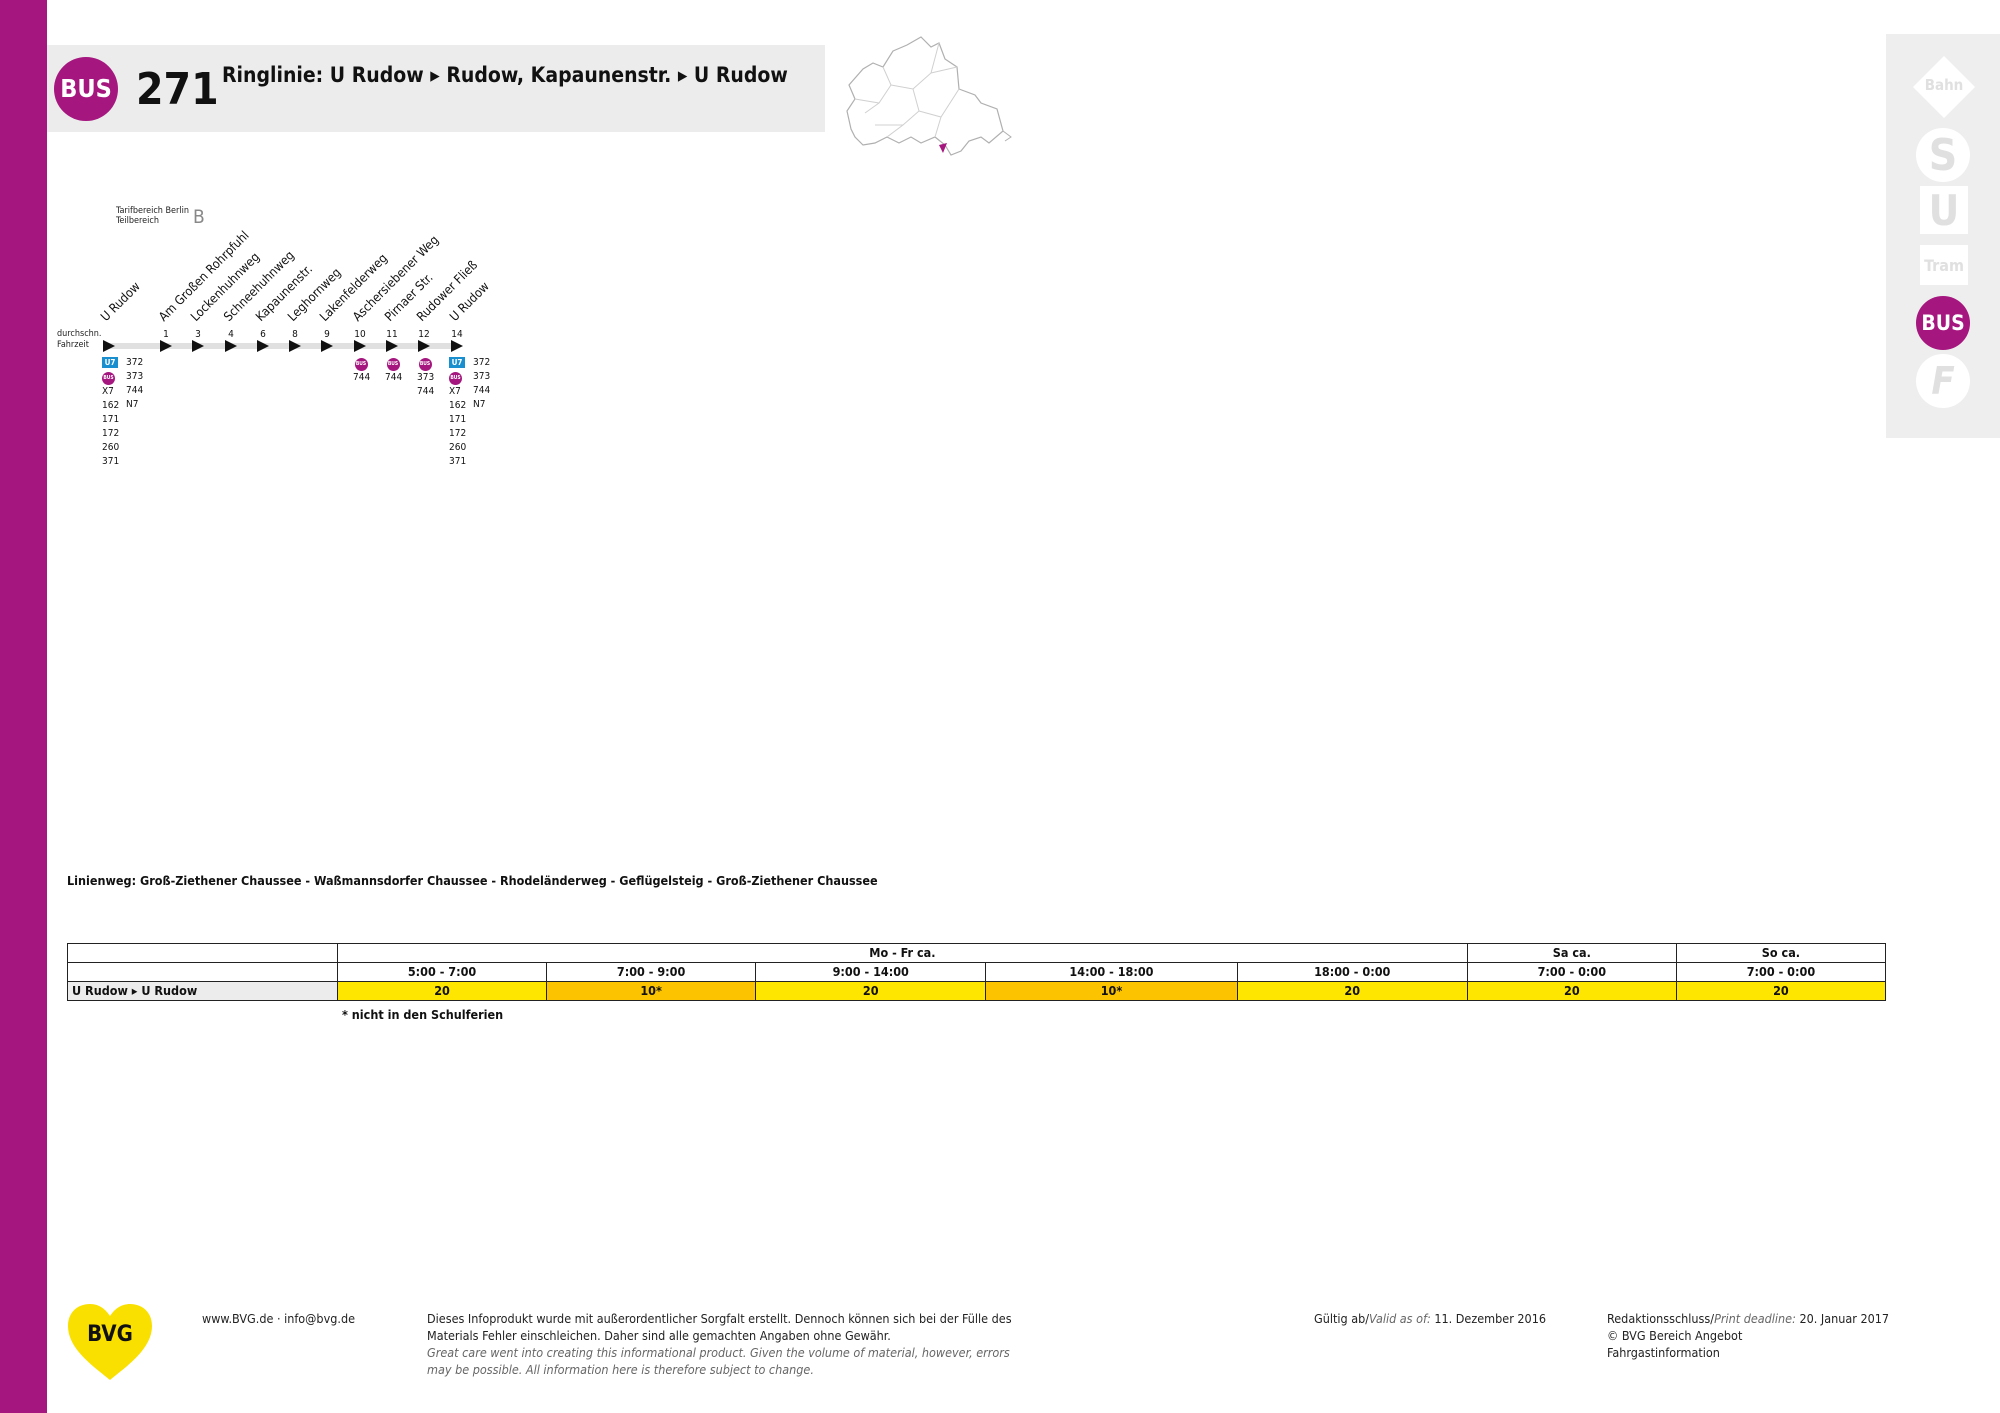 Image resolution: width=2000 pixels, height=1413 pixels. What do you see at coordinates (1400, 1318) in the screenshot?
I see `valid-label-en: Valid as of:` at bounding box center [1400, 1318].